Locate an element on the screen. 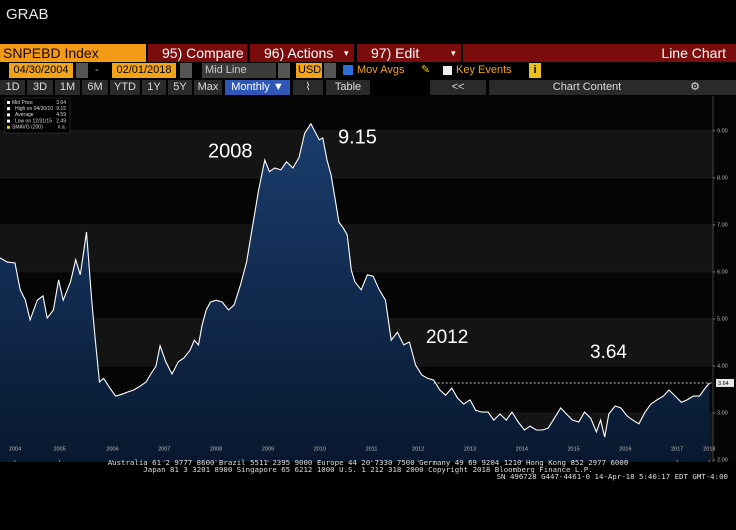 The width and height of the screenshot is (736, 530). menu-compare: 95) Compare is located at coordinates (197, 53).